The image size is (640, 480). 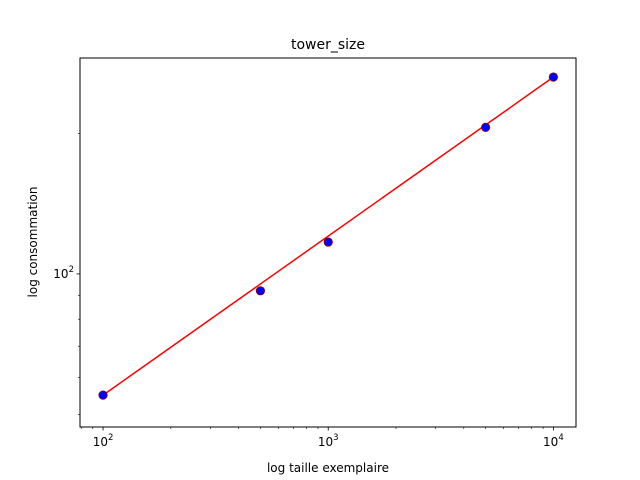 What do you see at coordinates (328, 45) in the screenshot?
I see `chart-title: tower_size` at bounding box center [328, 45].